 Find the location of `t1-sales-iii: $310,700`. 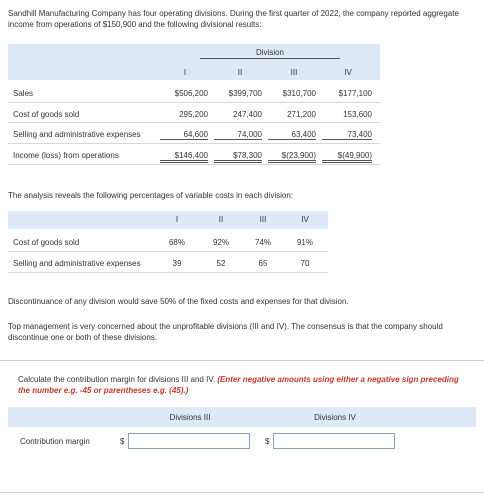

t1-sales-iii: $310,700 is located at coordinates (299, 93).